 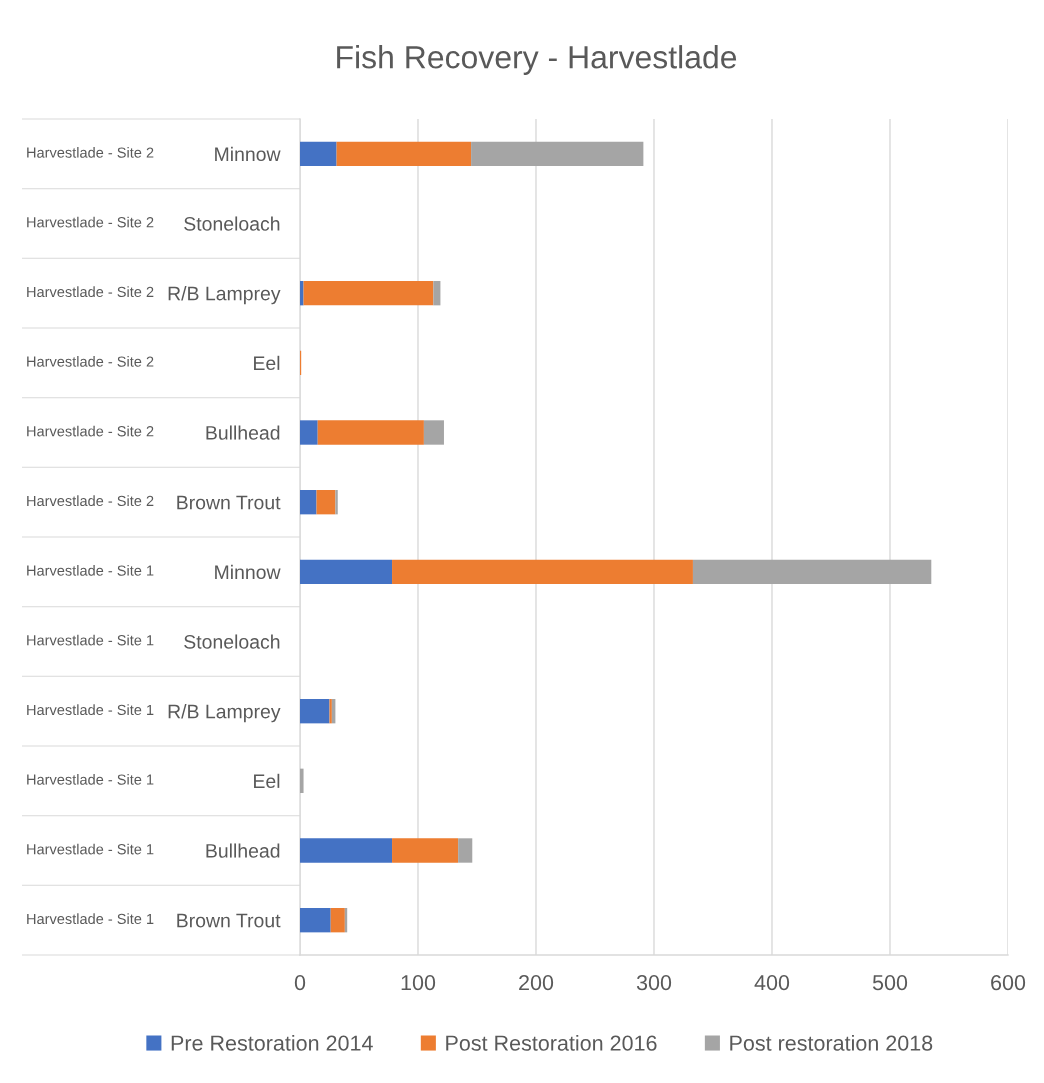 I want to click on chart-title: Fish Recovery - Harvestlade, so click(x=537, y=60).